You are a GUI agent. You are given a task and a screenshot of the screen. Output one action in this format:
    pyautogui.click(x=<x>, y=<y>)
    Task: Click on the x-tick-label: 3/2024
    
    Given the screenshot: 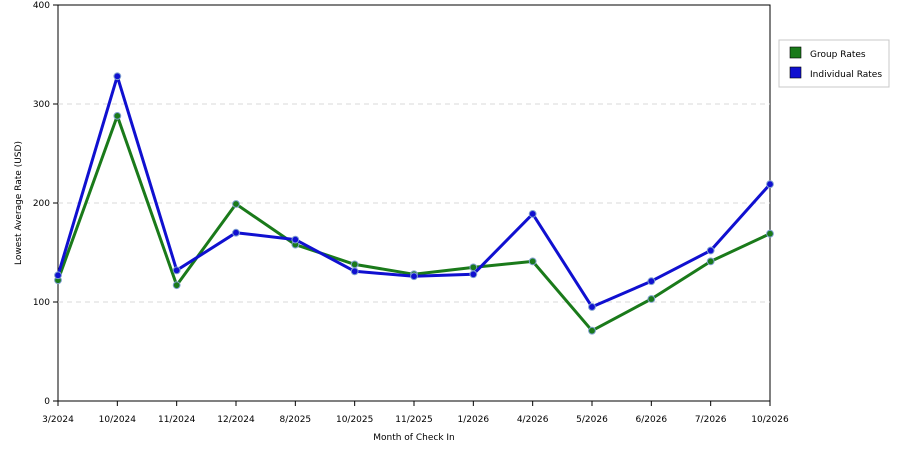 What is the action you would take?
    pyautogui.click(x=58, y=420)
    